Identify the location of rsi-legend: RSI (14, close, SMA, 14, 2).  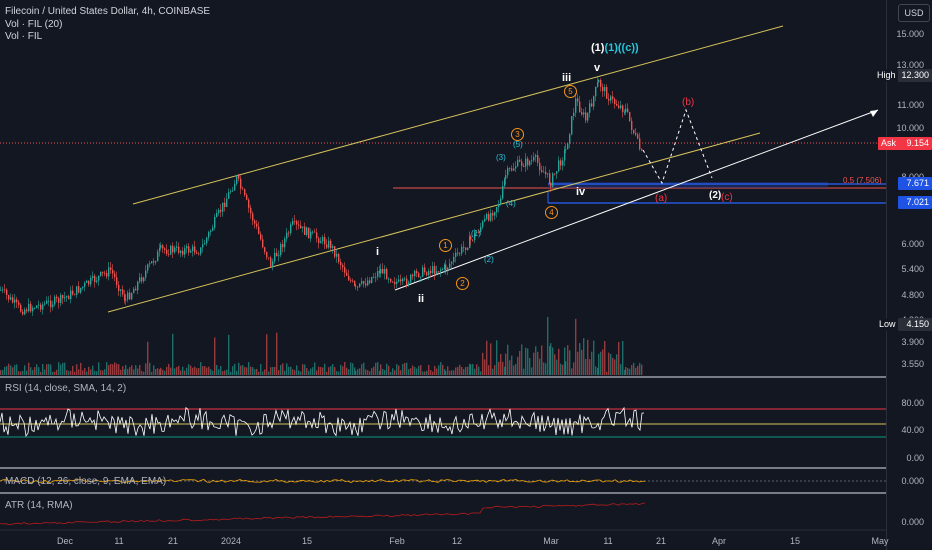
(66, 388).